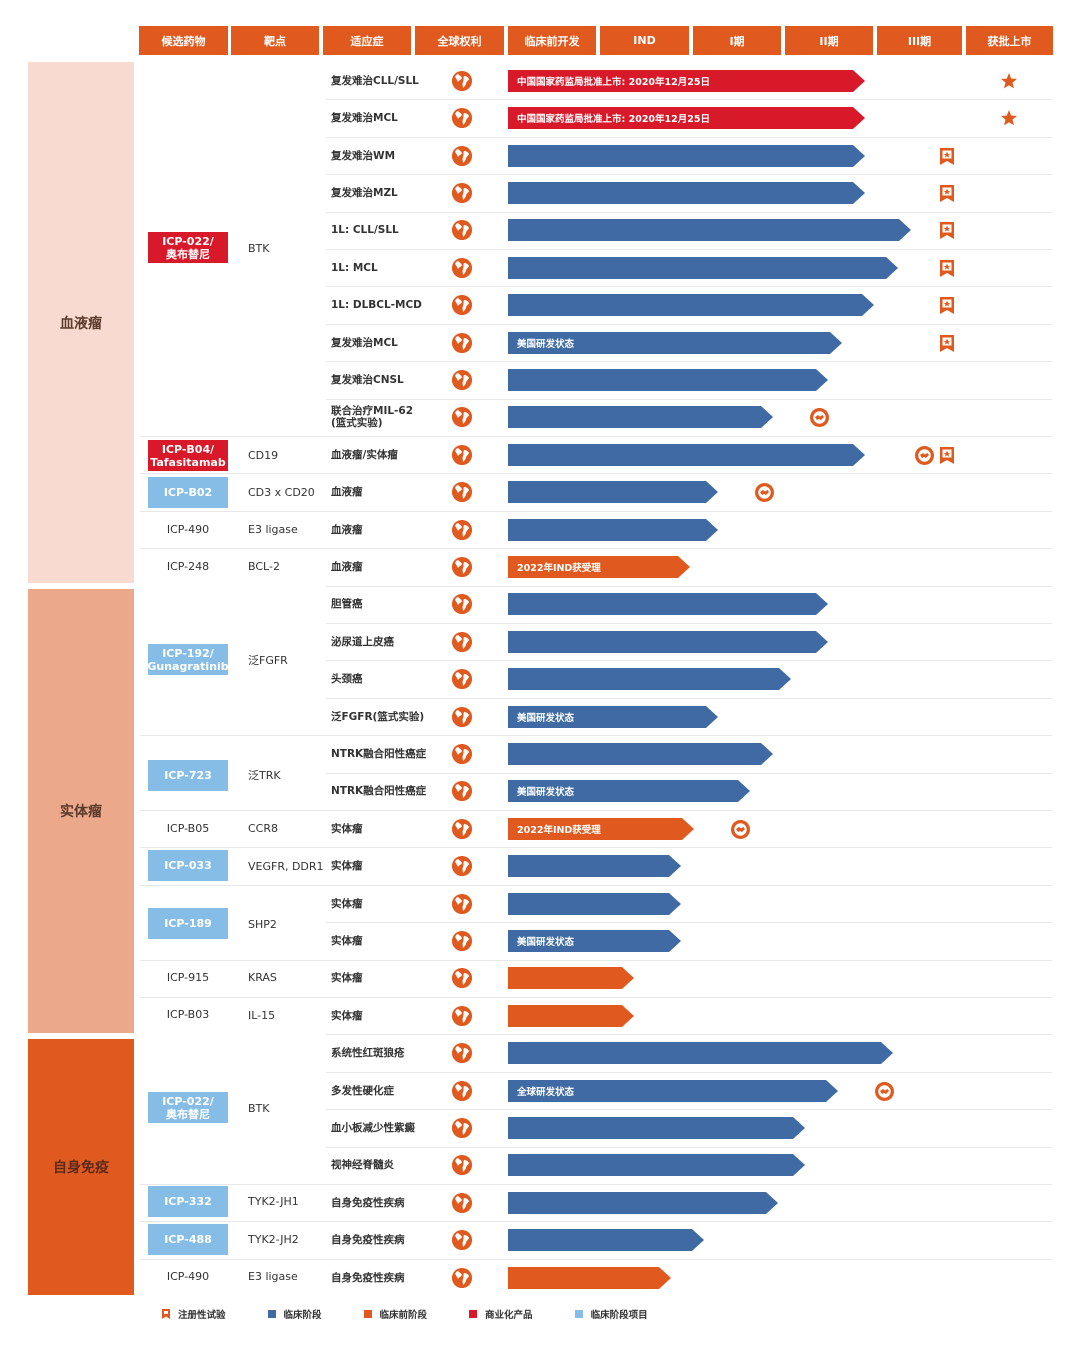  What do you see at coordinates (81, 811) in the screenshot?
I see `category-solid-tumor: 实体瘤` at bounding box center [81, 811].